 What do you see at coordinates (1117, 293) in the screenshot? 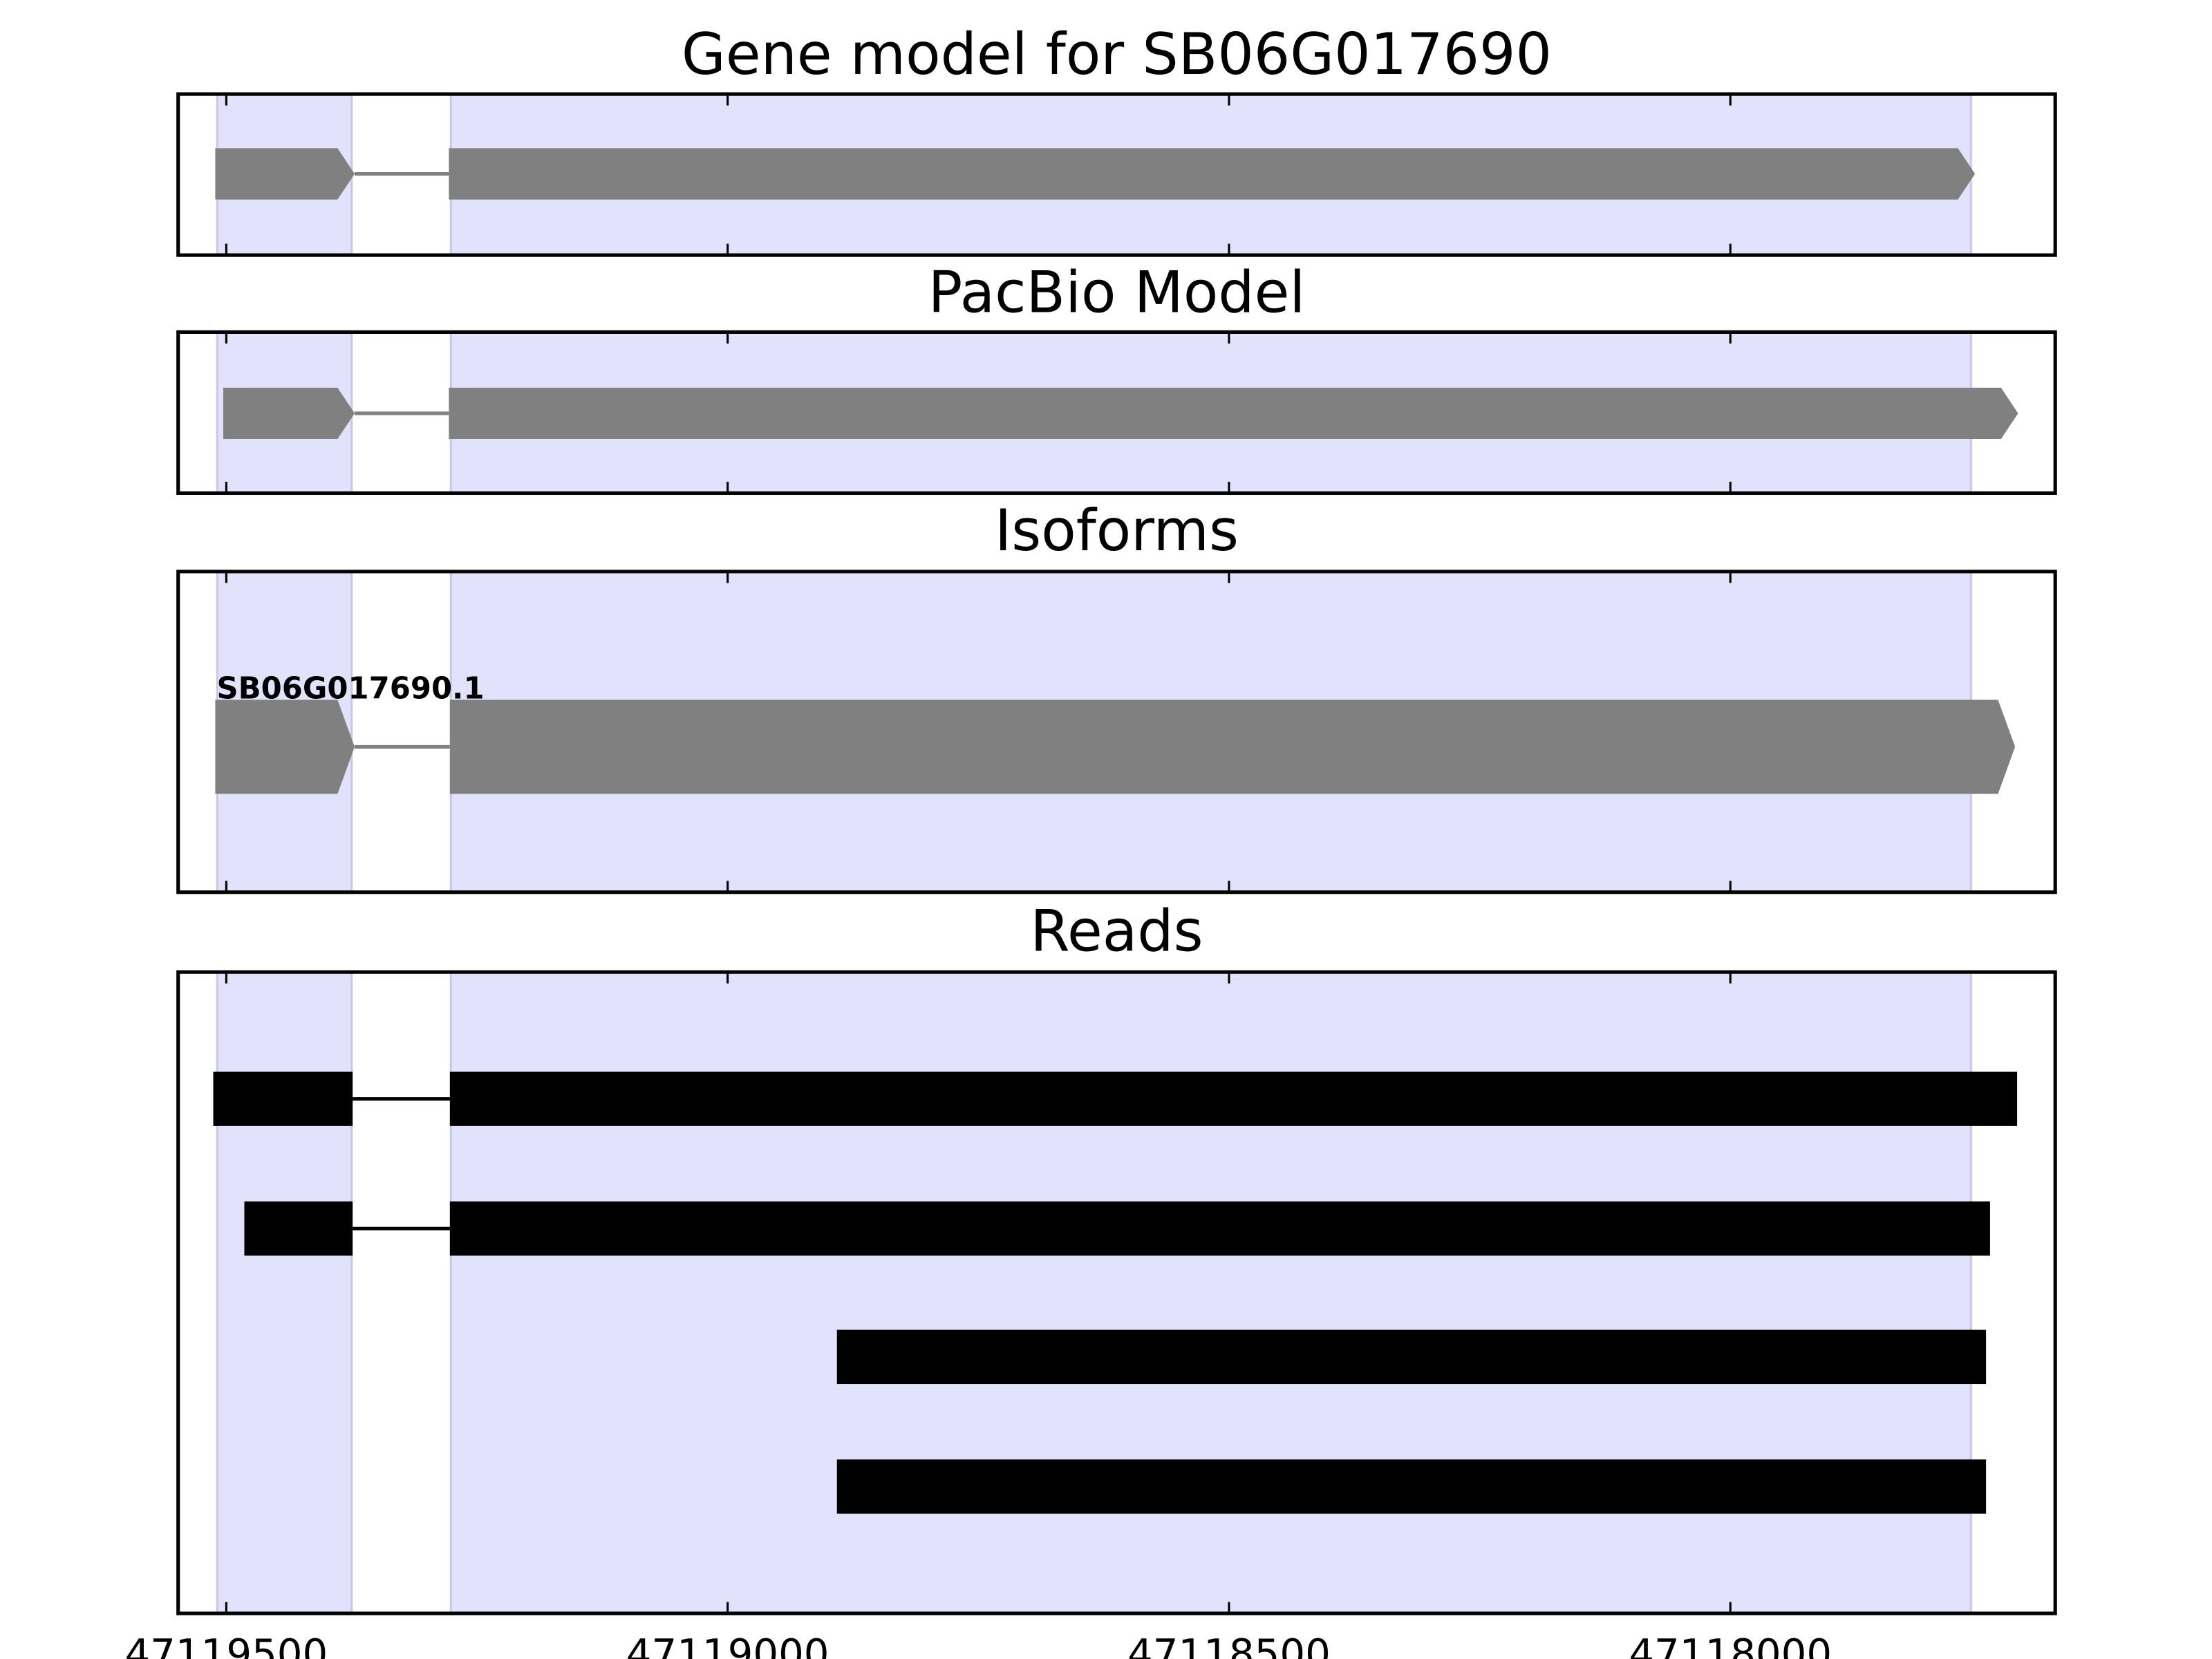
I see `panel-title: PacBio Model` at bounding box center [1117, 293].